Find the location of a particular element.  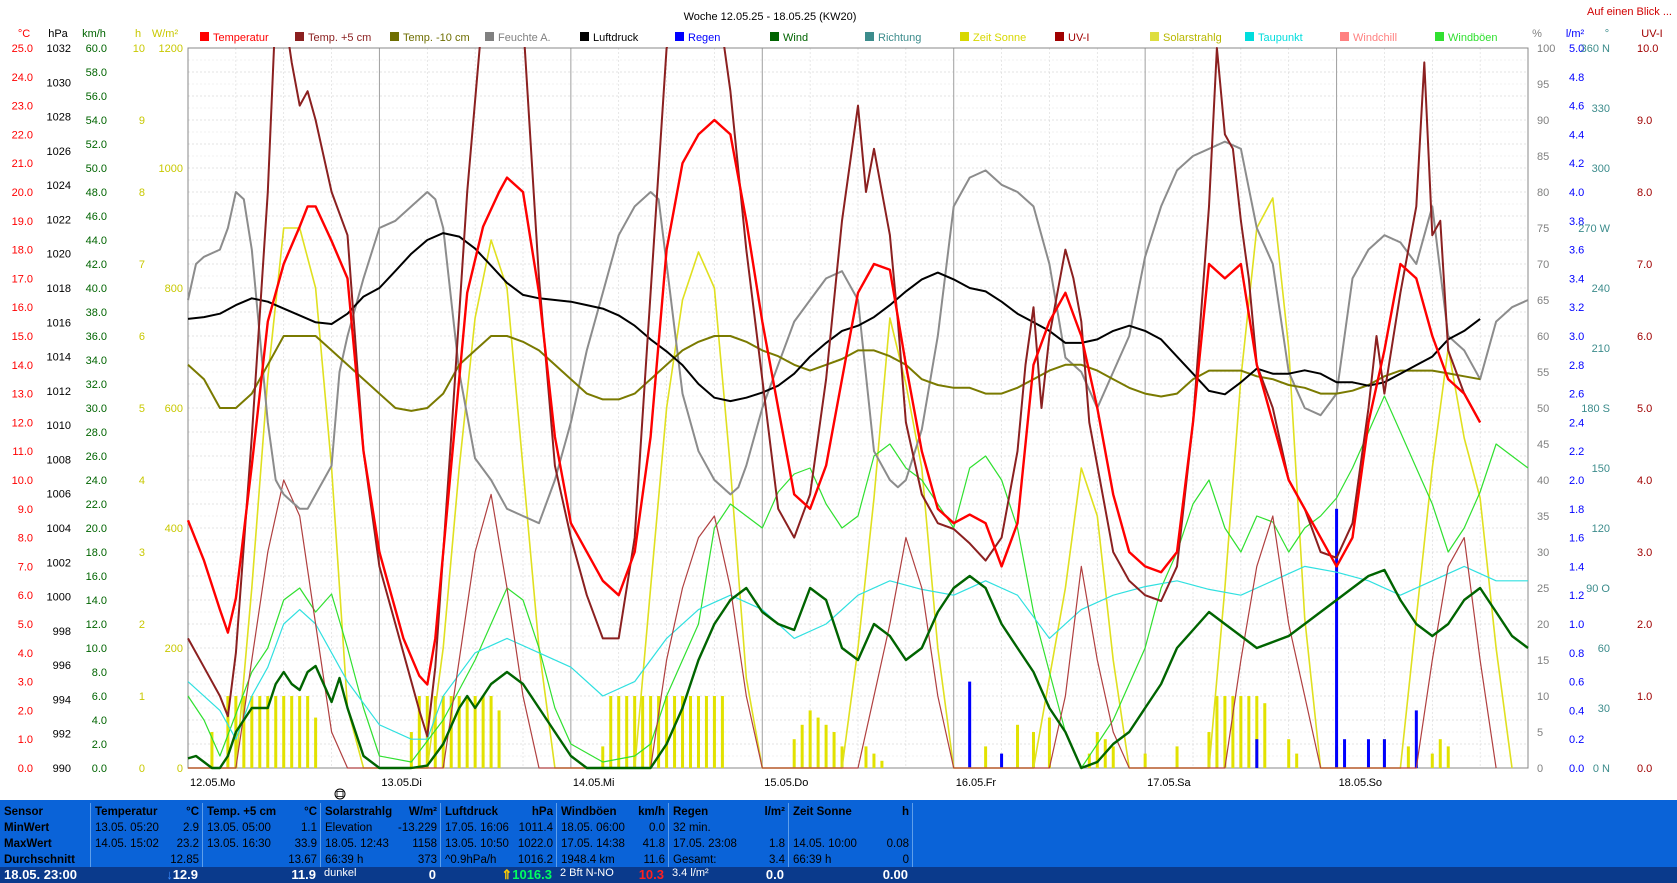

x-day-date: 15.05. is located at coordinates (779, 783).